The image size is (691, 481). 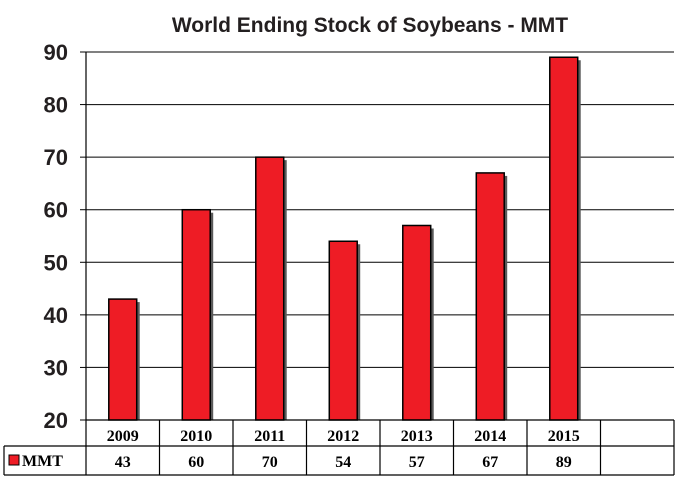 I want to click on x-category-label: 2011, so click(x=269, y=436).